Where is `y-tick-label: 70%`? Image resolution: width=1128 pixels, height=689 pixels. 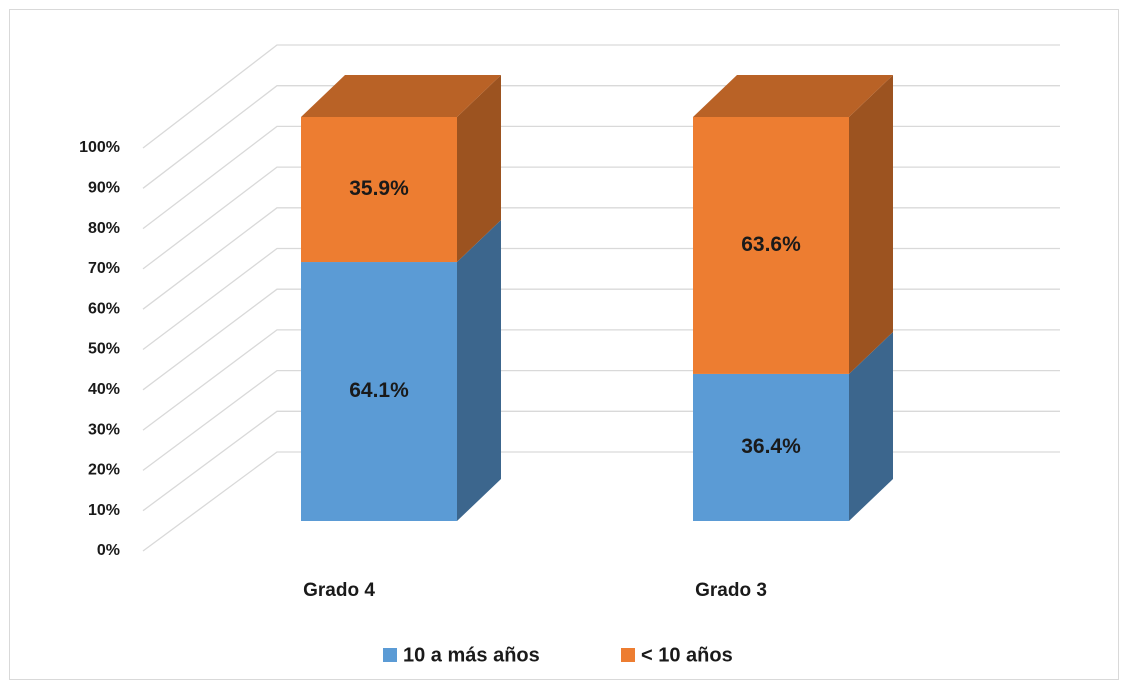 y-tick-label: 70% is located at coordinates (104, 268).